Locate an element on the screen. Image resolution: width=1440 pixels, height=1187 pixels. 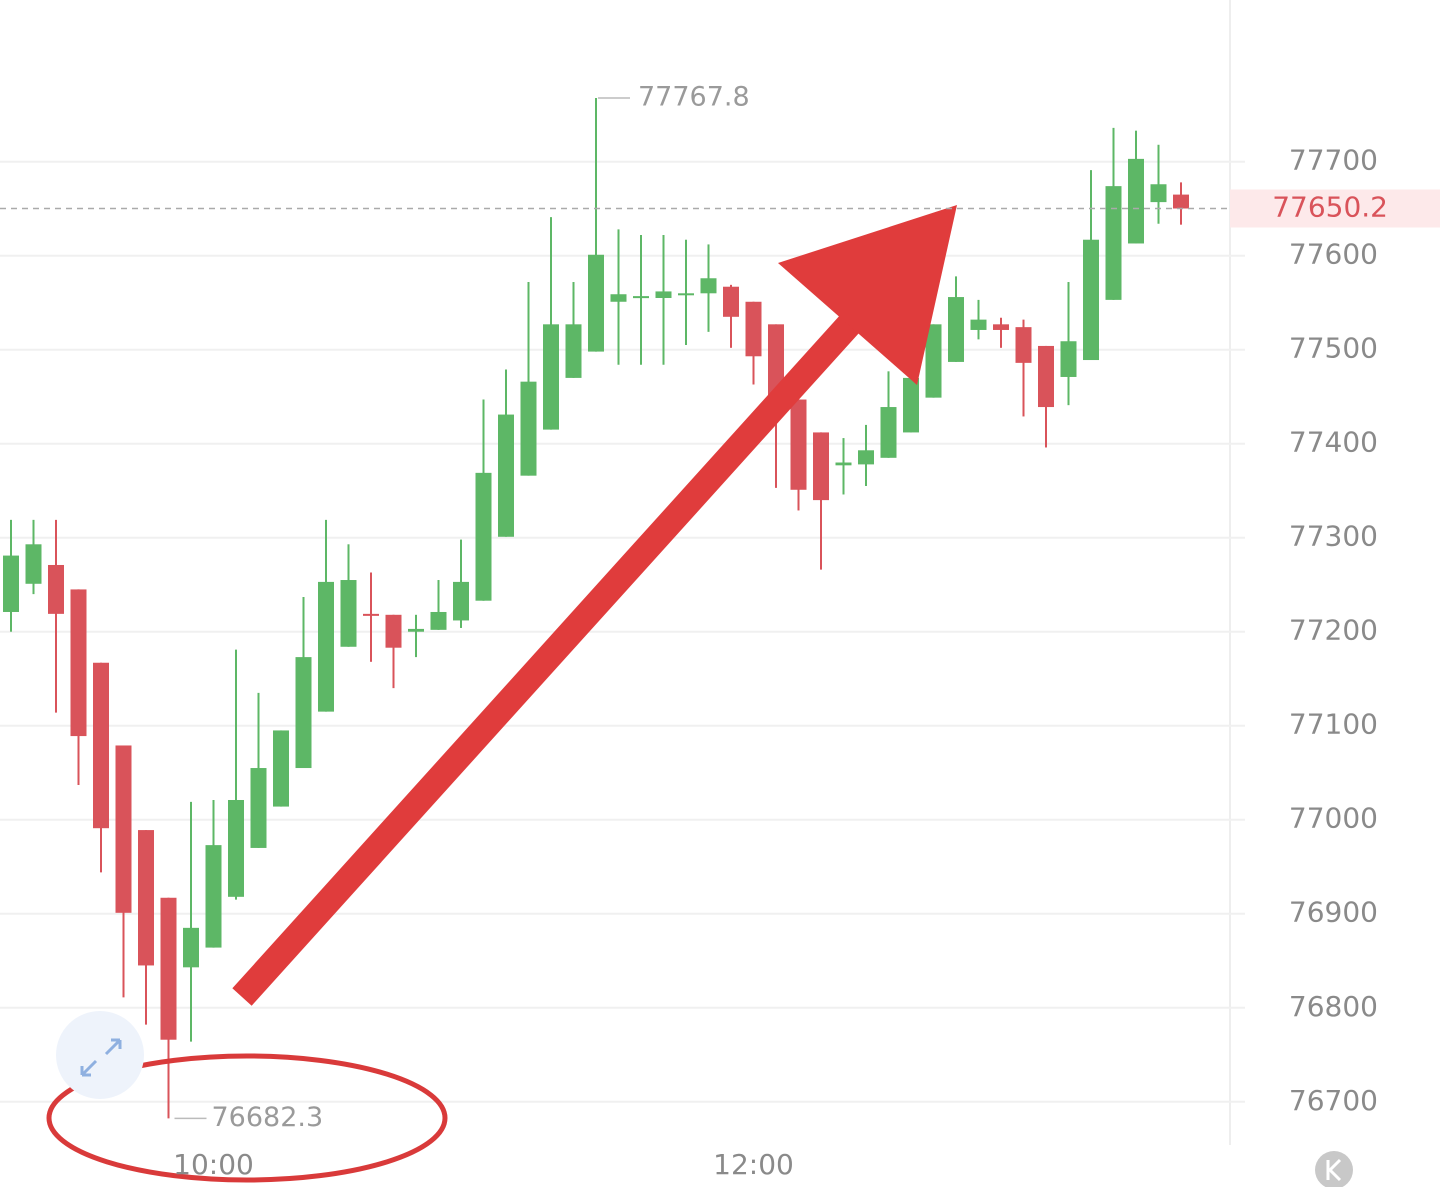
expand-button is located at coordinates (100, 1055).